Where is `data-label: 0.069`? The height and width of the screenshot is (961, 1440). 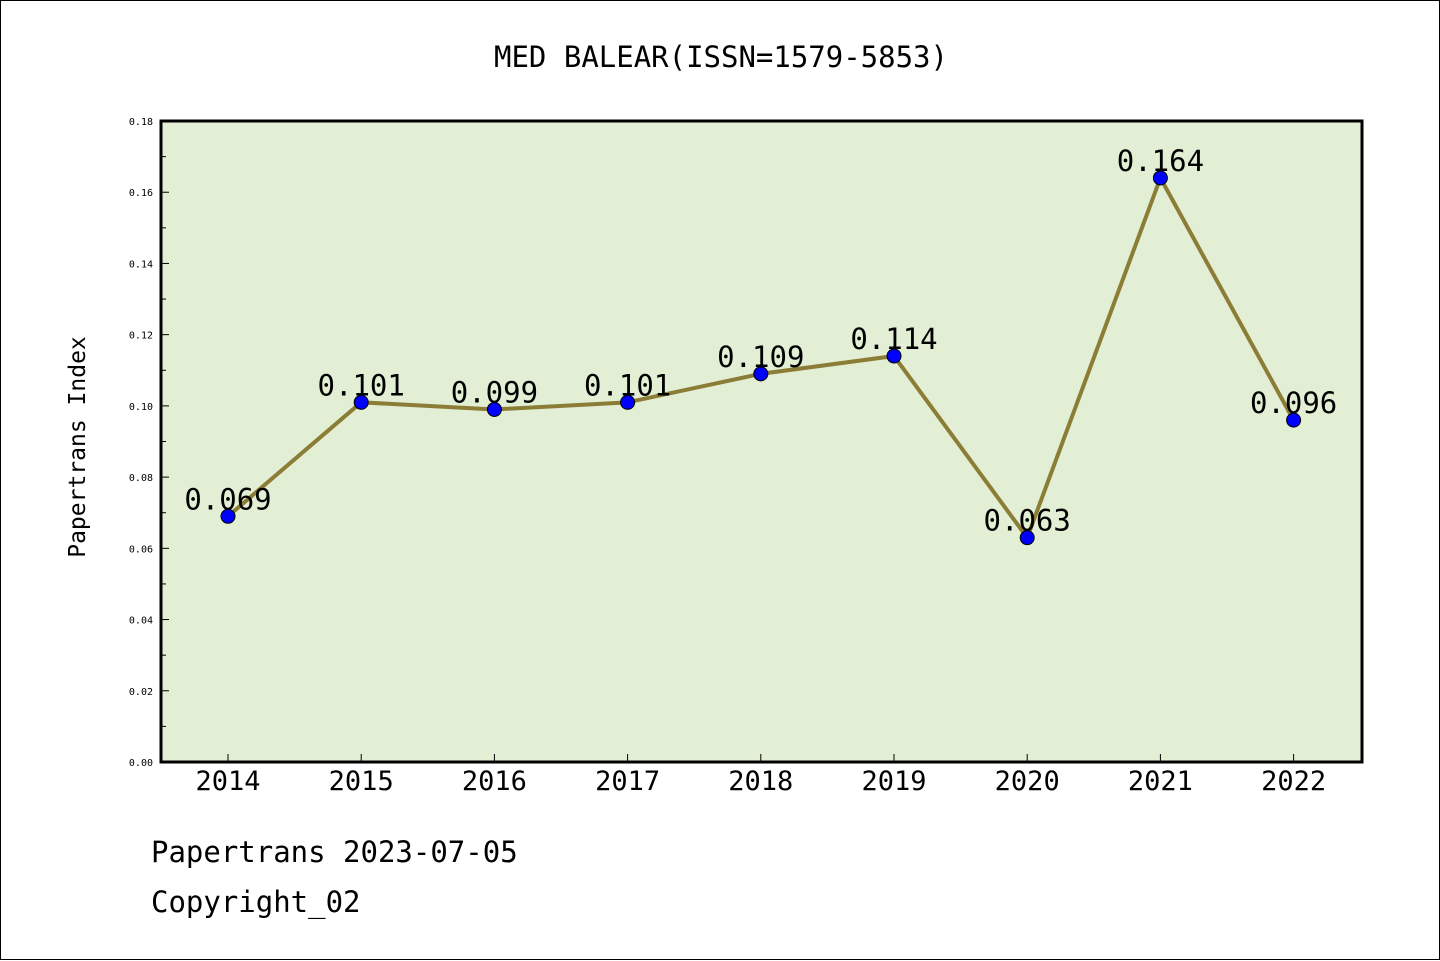
data-label: 0.069 is located at coordinates (227, 499).